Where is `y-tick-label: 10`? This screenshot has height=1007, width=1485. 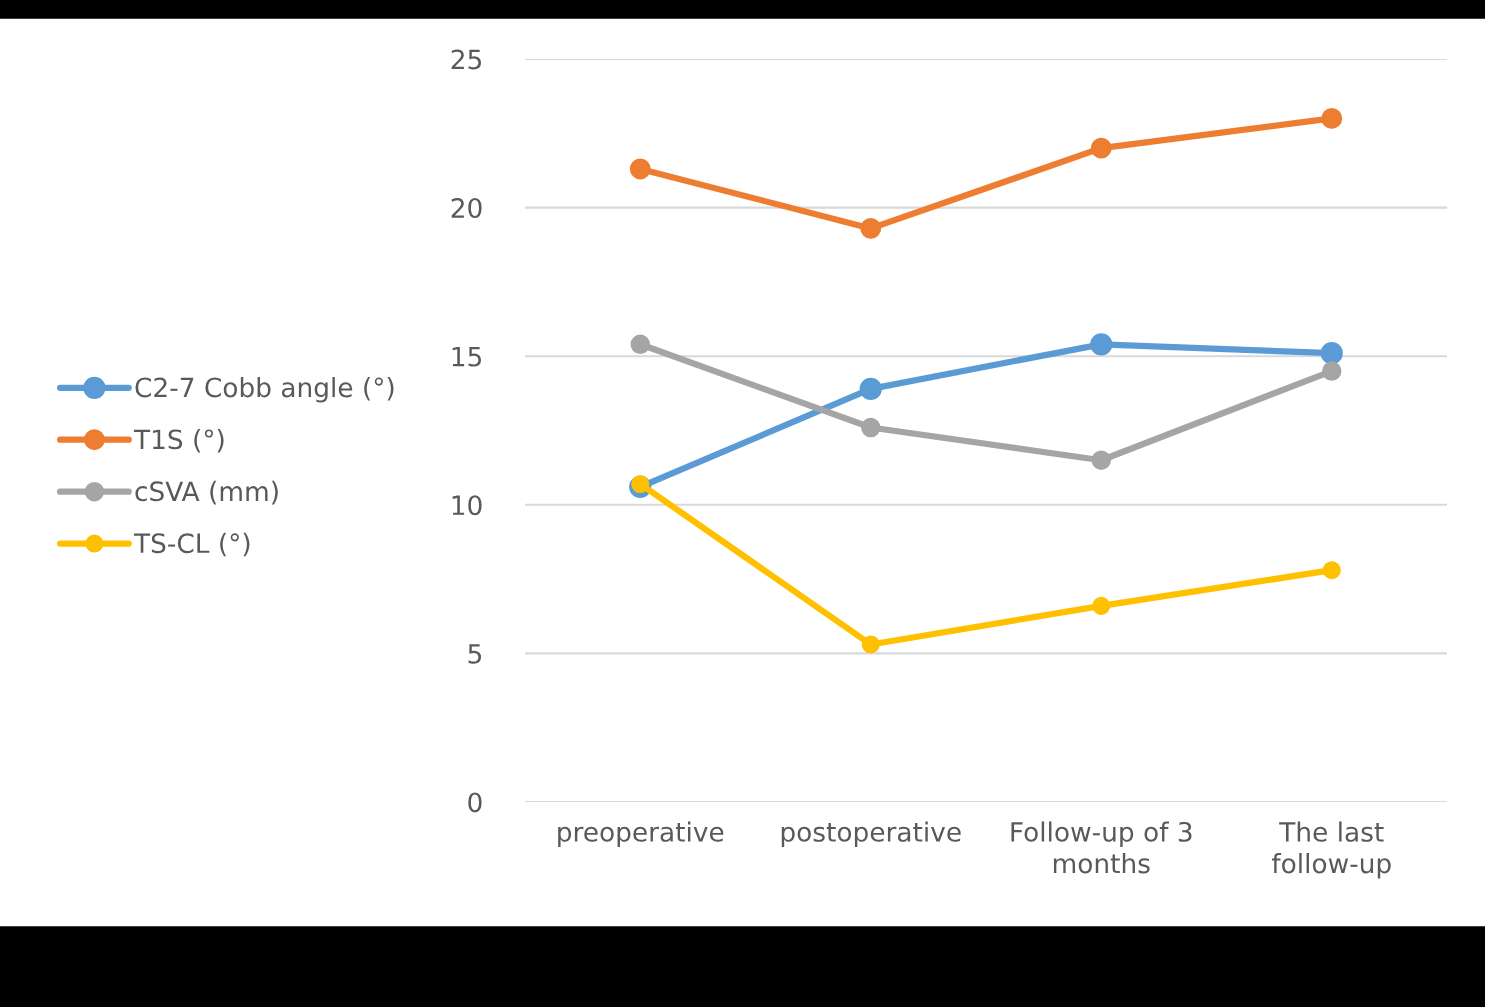 y-tick-label: 10 is located at coordinates (467, 505).